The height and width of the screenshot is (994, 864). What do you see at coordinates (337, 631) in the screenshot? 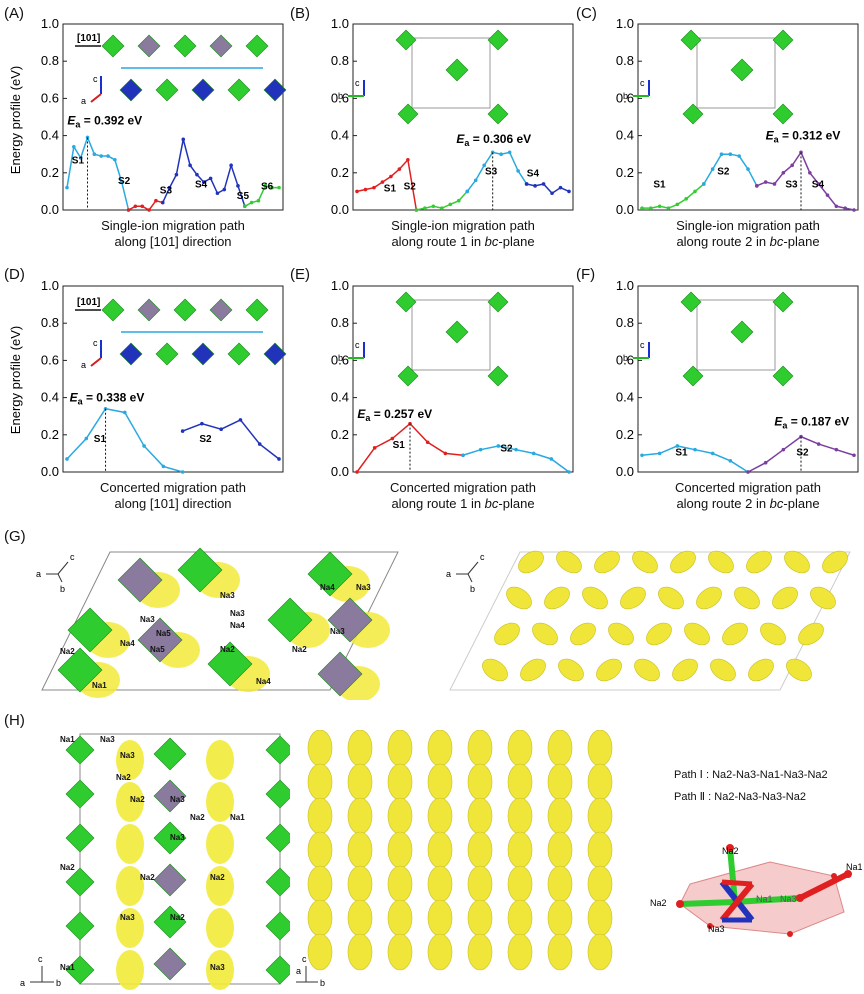
I see `atom-label: Na3` at bounding box center [337, 631].